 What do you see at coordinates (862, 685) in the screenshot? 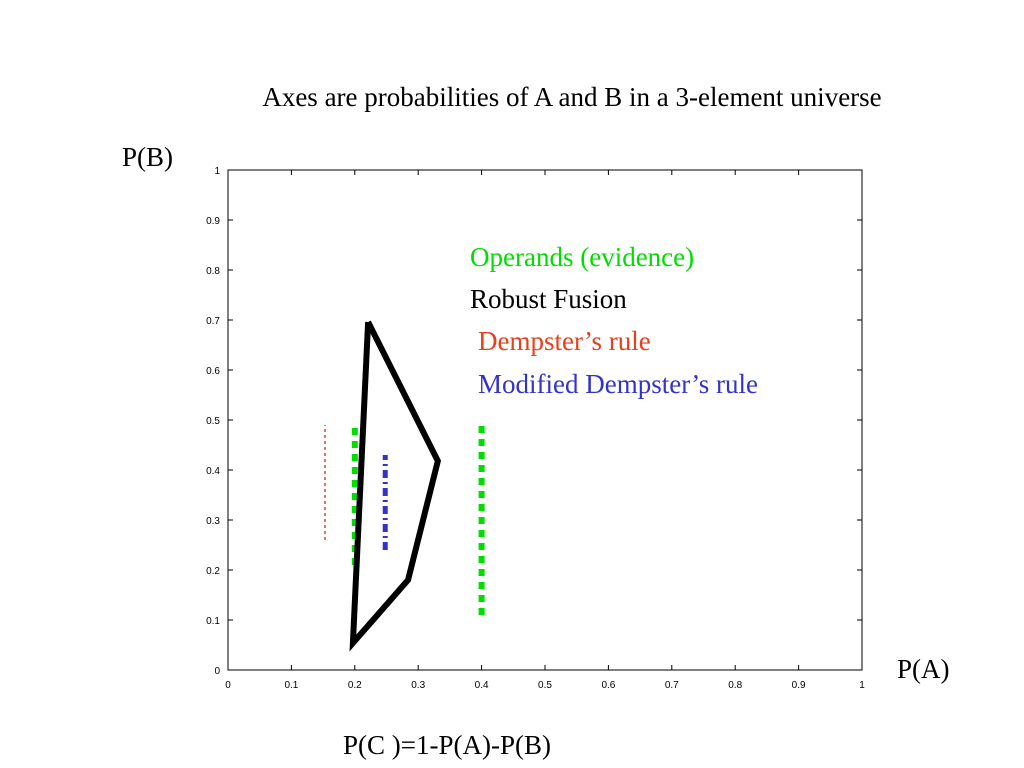
I see `x-tick-label: 1` at bounding box center [862, 685].